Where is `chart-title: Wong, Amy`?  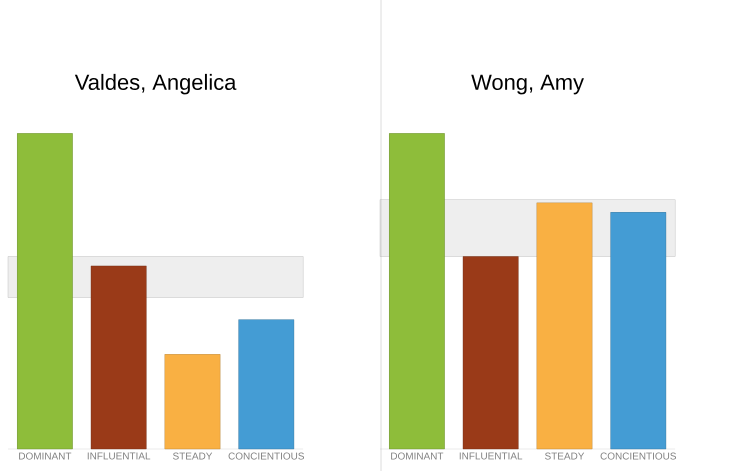 chart-title: Wong, Amy is located at coordinates (527, 84).